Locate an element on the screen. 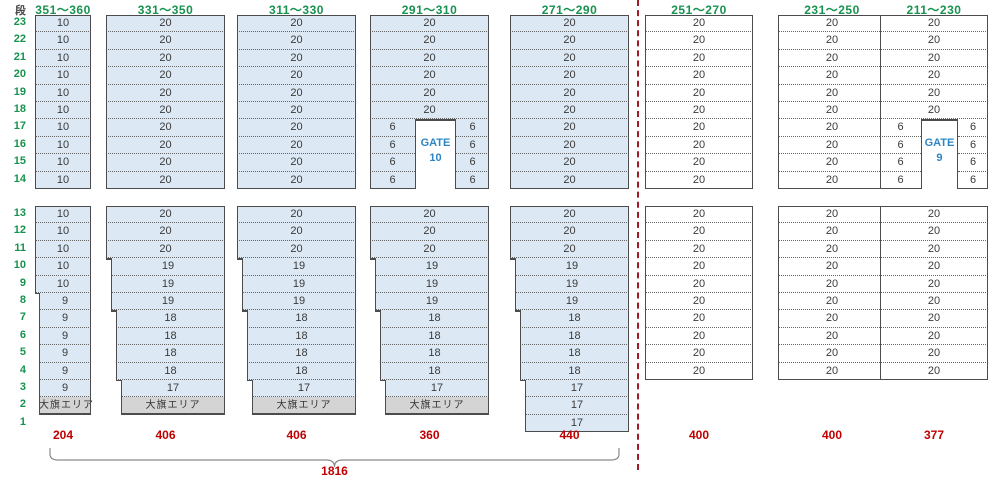 This screenshot has height=488, width=1000. row-label-14: 14 is located at coordinates (19, 178).